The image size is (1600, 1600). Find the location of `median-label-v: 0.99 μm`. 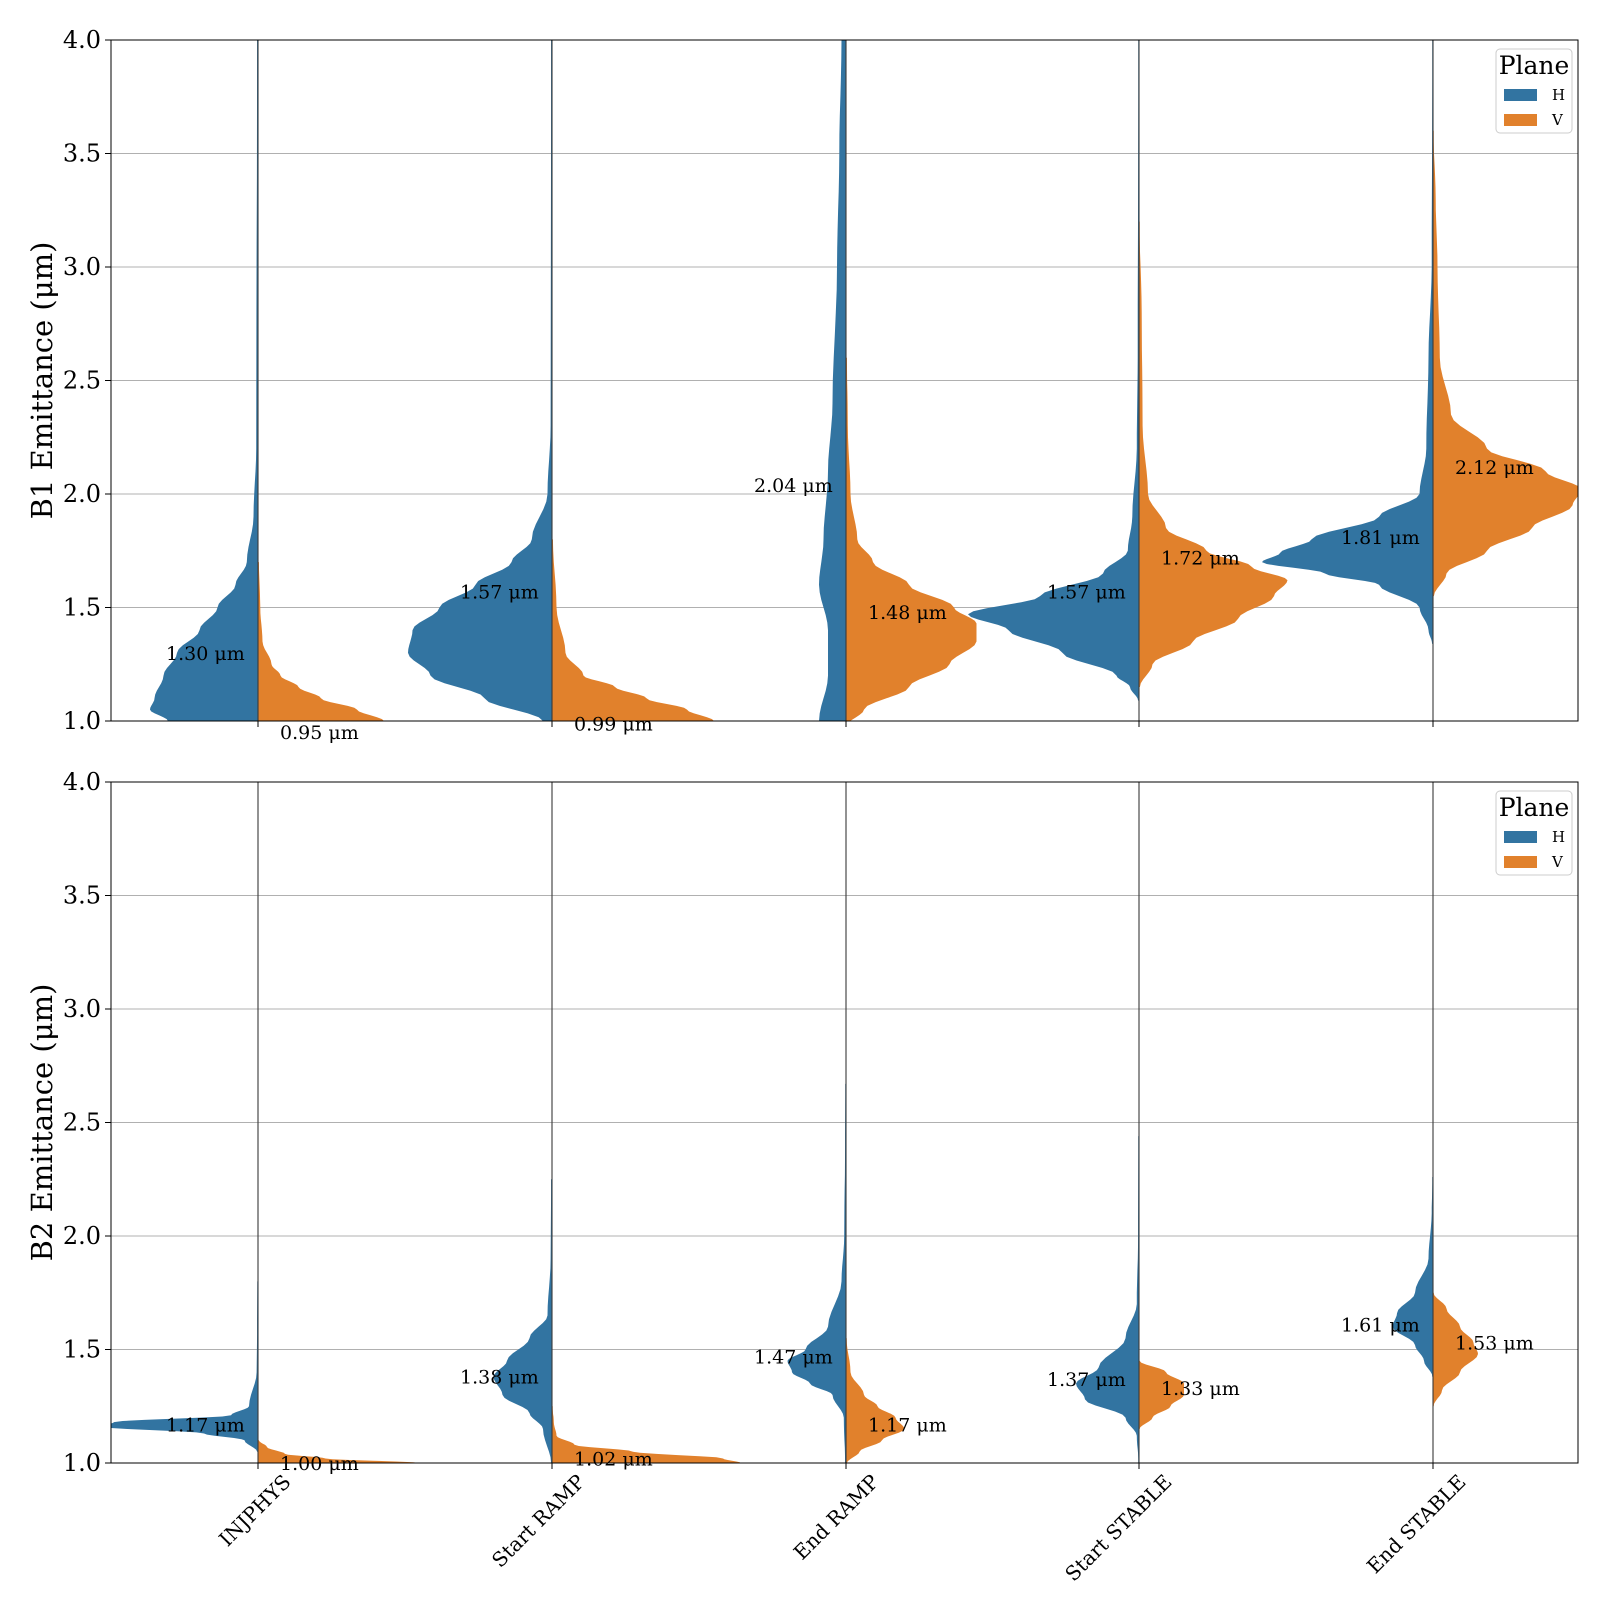

median-label-v: 0.99 μm is located at coordinates (613, 724).